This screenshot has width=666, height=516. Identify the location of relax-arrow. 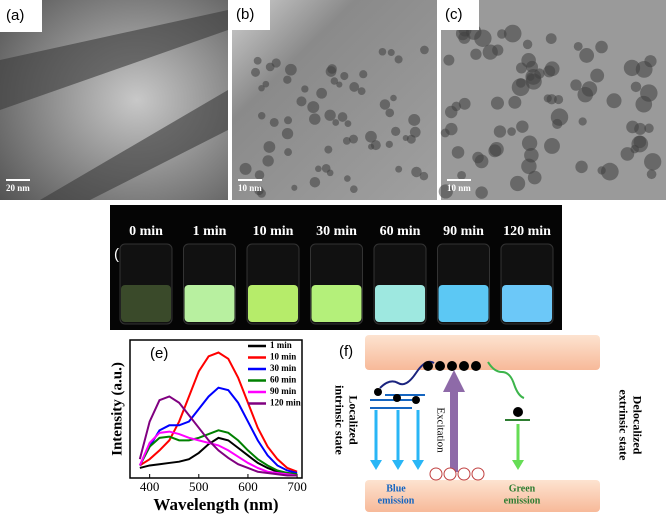
(506, 380).